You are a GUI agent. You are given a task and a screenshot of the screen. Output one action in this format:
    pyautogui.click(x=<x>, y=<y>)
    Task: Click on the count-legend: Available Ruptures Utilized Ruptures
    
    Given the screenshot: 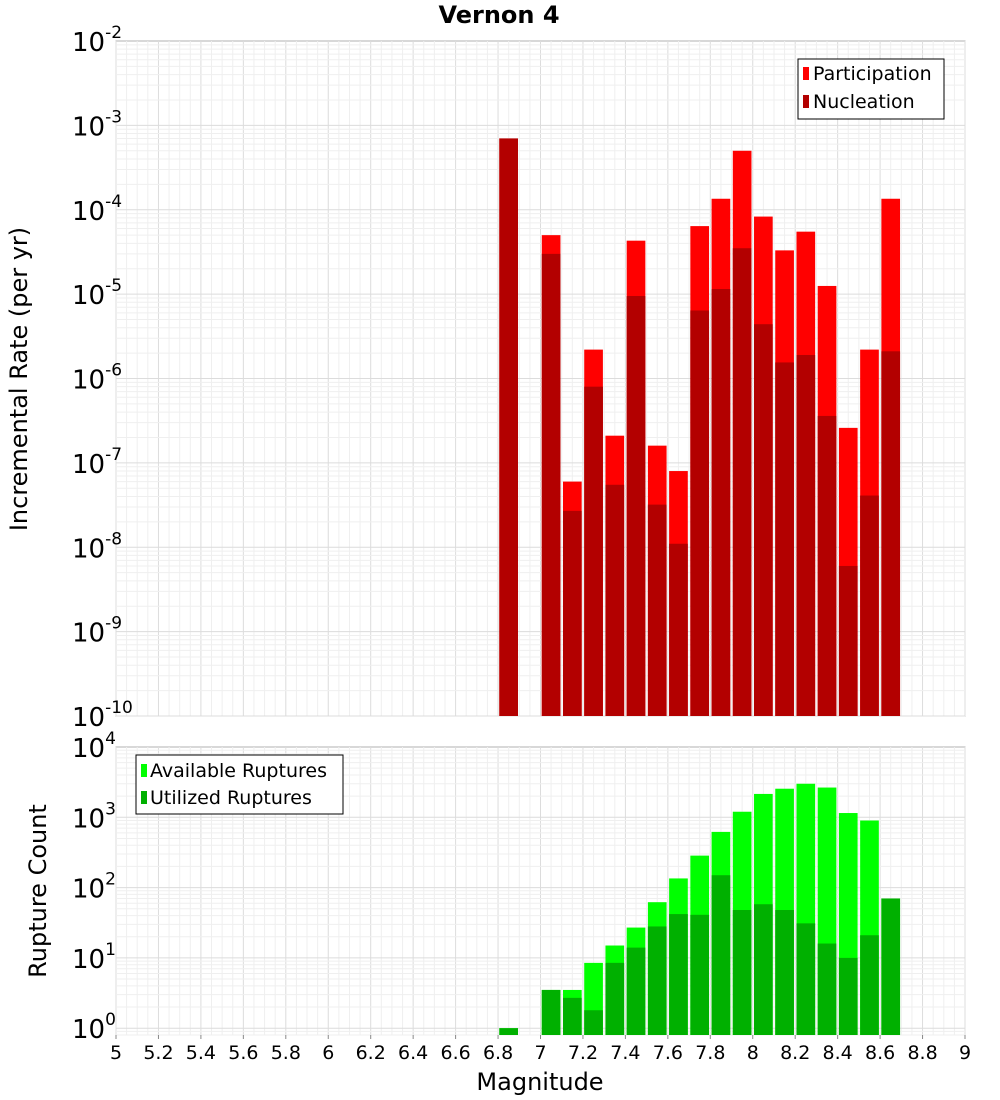 What is the action you would take?
    pyautogui.click(x=239, y=784)
    